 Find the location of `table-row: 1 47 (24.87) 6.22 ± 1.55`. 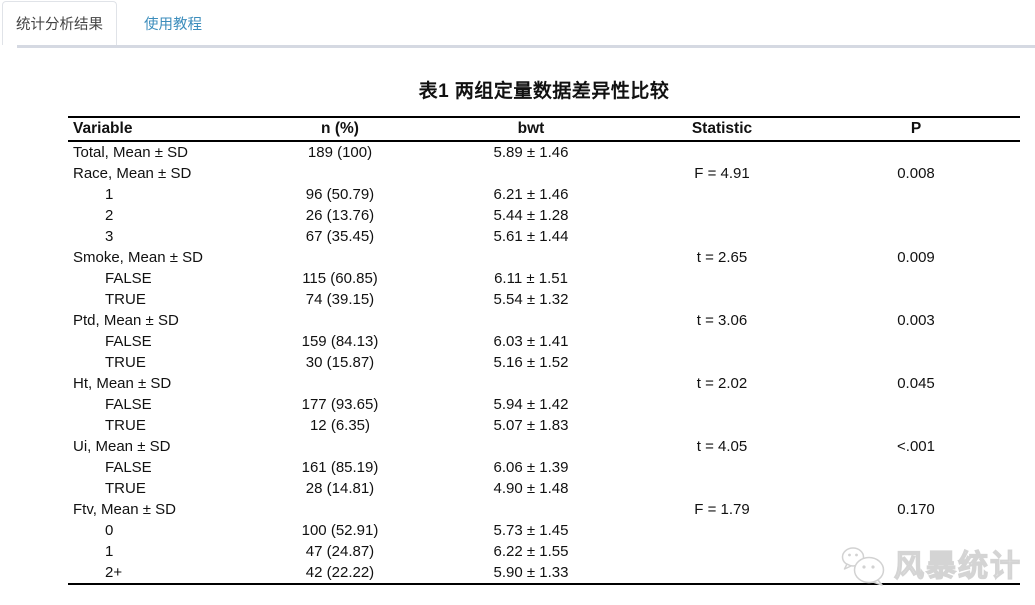

table-row: 1 47 (24.87) 6.22 ± 1.55 is located at coordinates (544, 551).